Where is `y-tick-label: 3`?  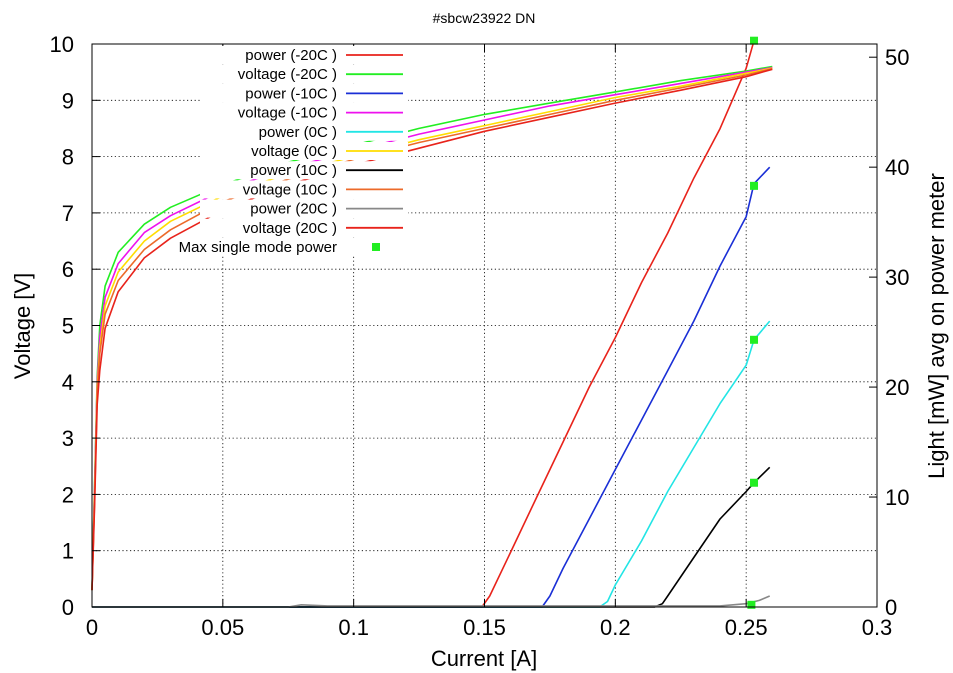
y-tick-label: 3 is located at coordinates (68, 438).